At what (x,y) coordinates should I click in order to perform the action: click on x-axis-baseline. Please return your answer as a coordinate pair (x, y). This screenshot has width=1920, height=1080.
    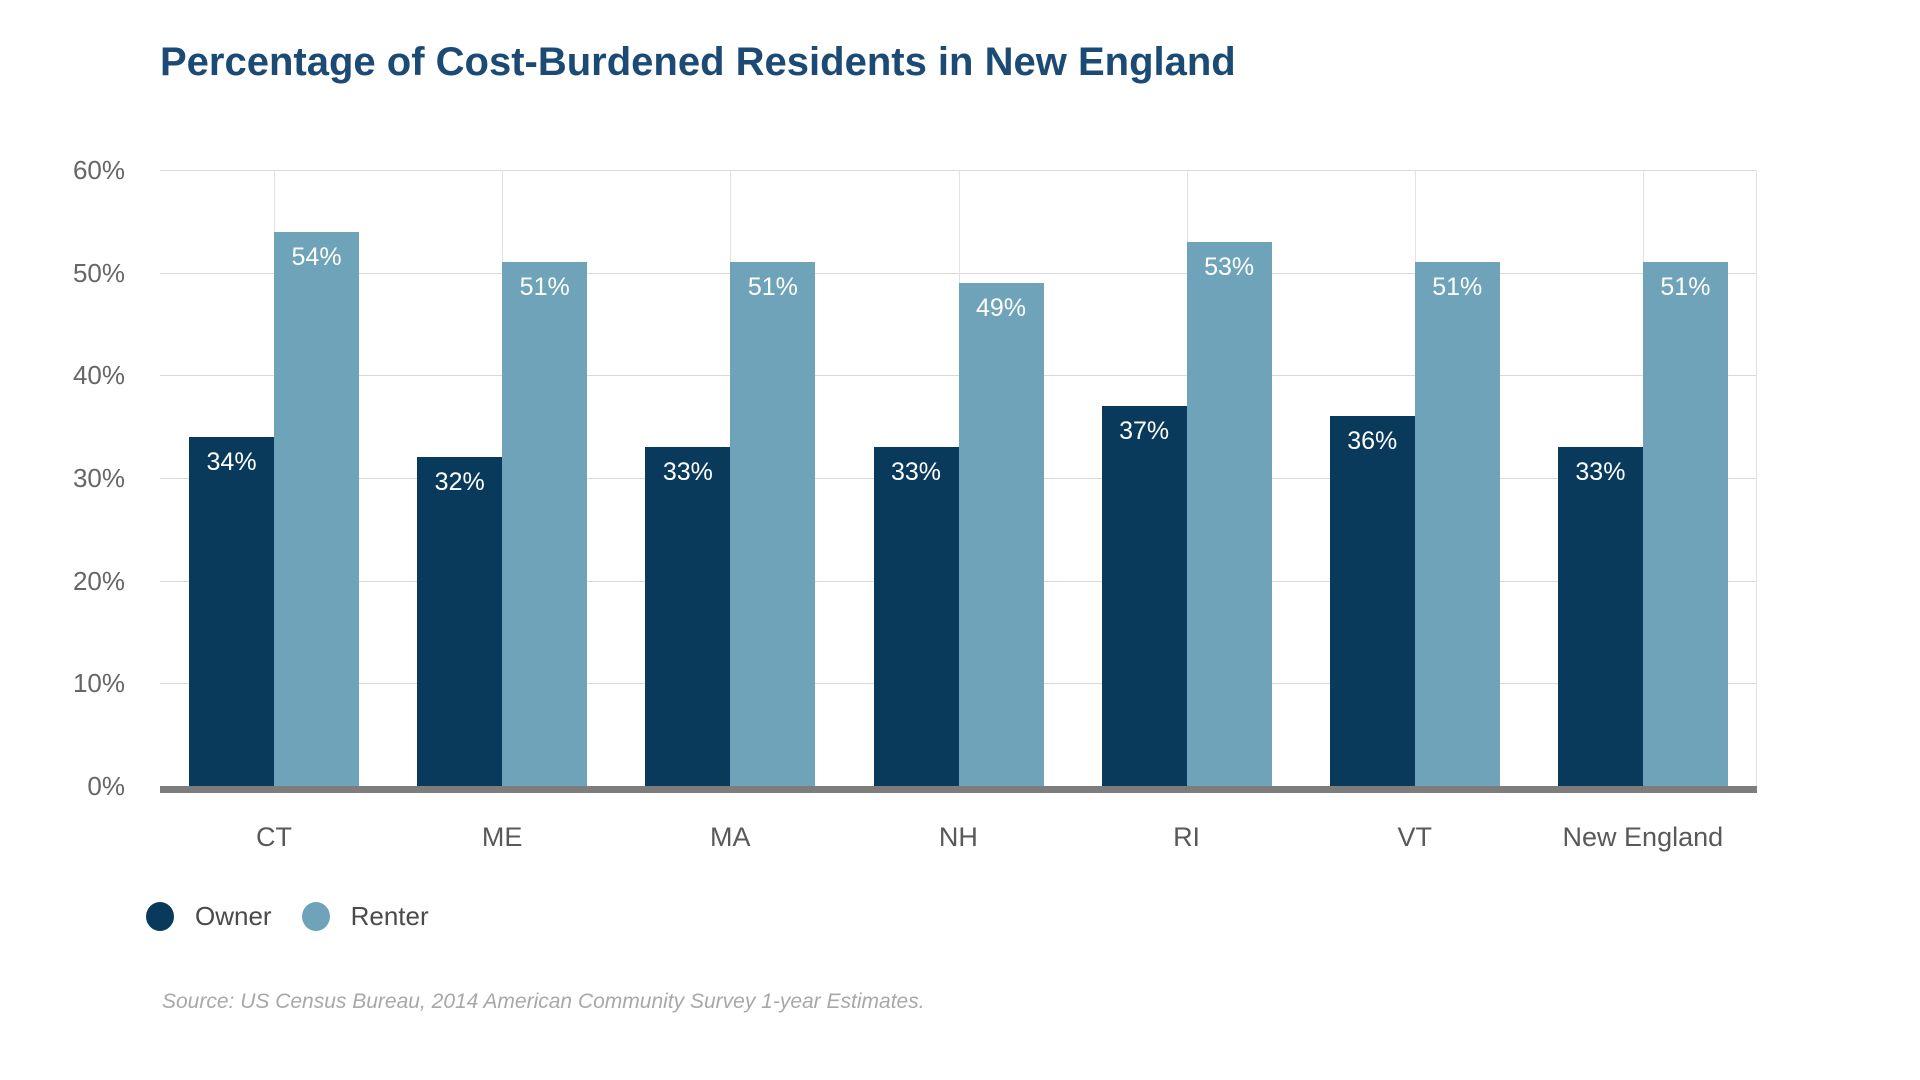
    Looking at the image, I should click on (958, 789).